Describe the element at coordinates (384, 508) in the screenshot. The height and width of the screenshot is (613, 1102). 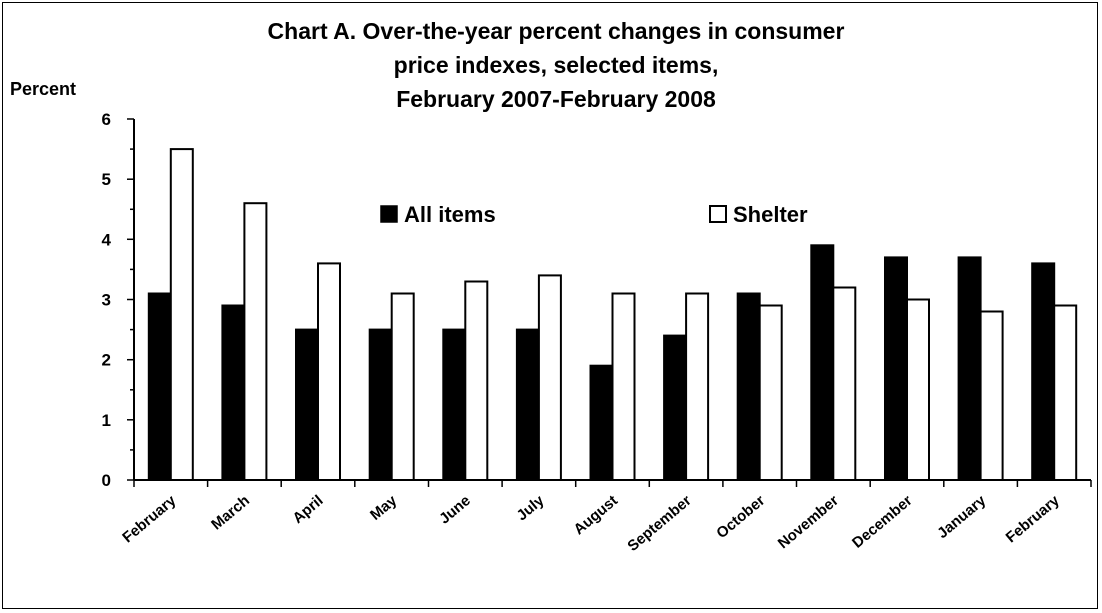
I see `x-tick-label: May` at that location.